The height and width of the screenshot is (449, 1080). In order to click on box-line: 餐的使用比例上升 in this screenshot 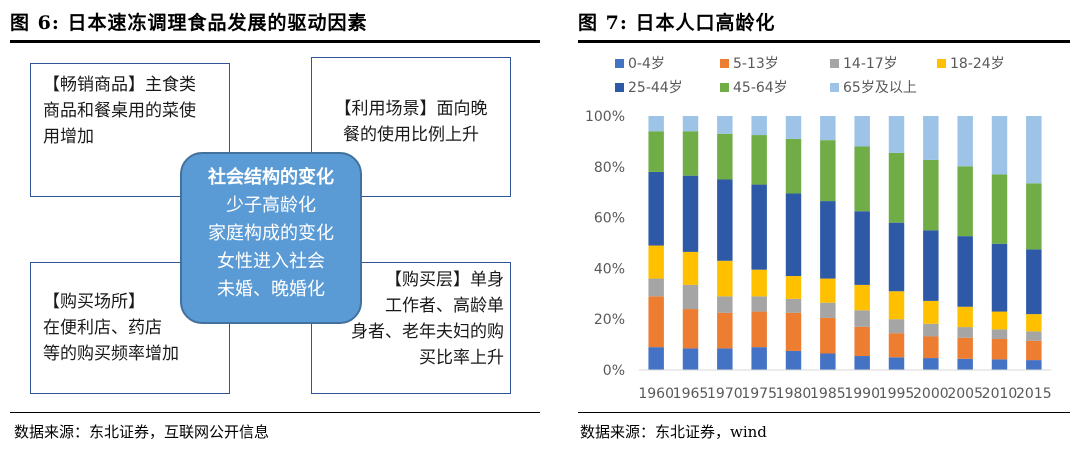, I will do `click(411, 135)`.